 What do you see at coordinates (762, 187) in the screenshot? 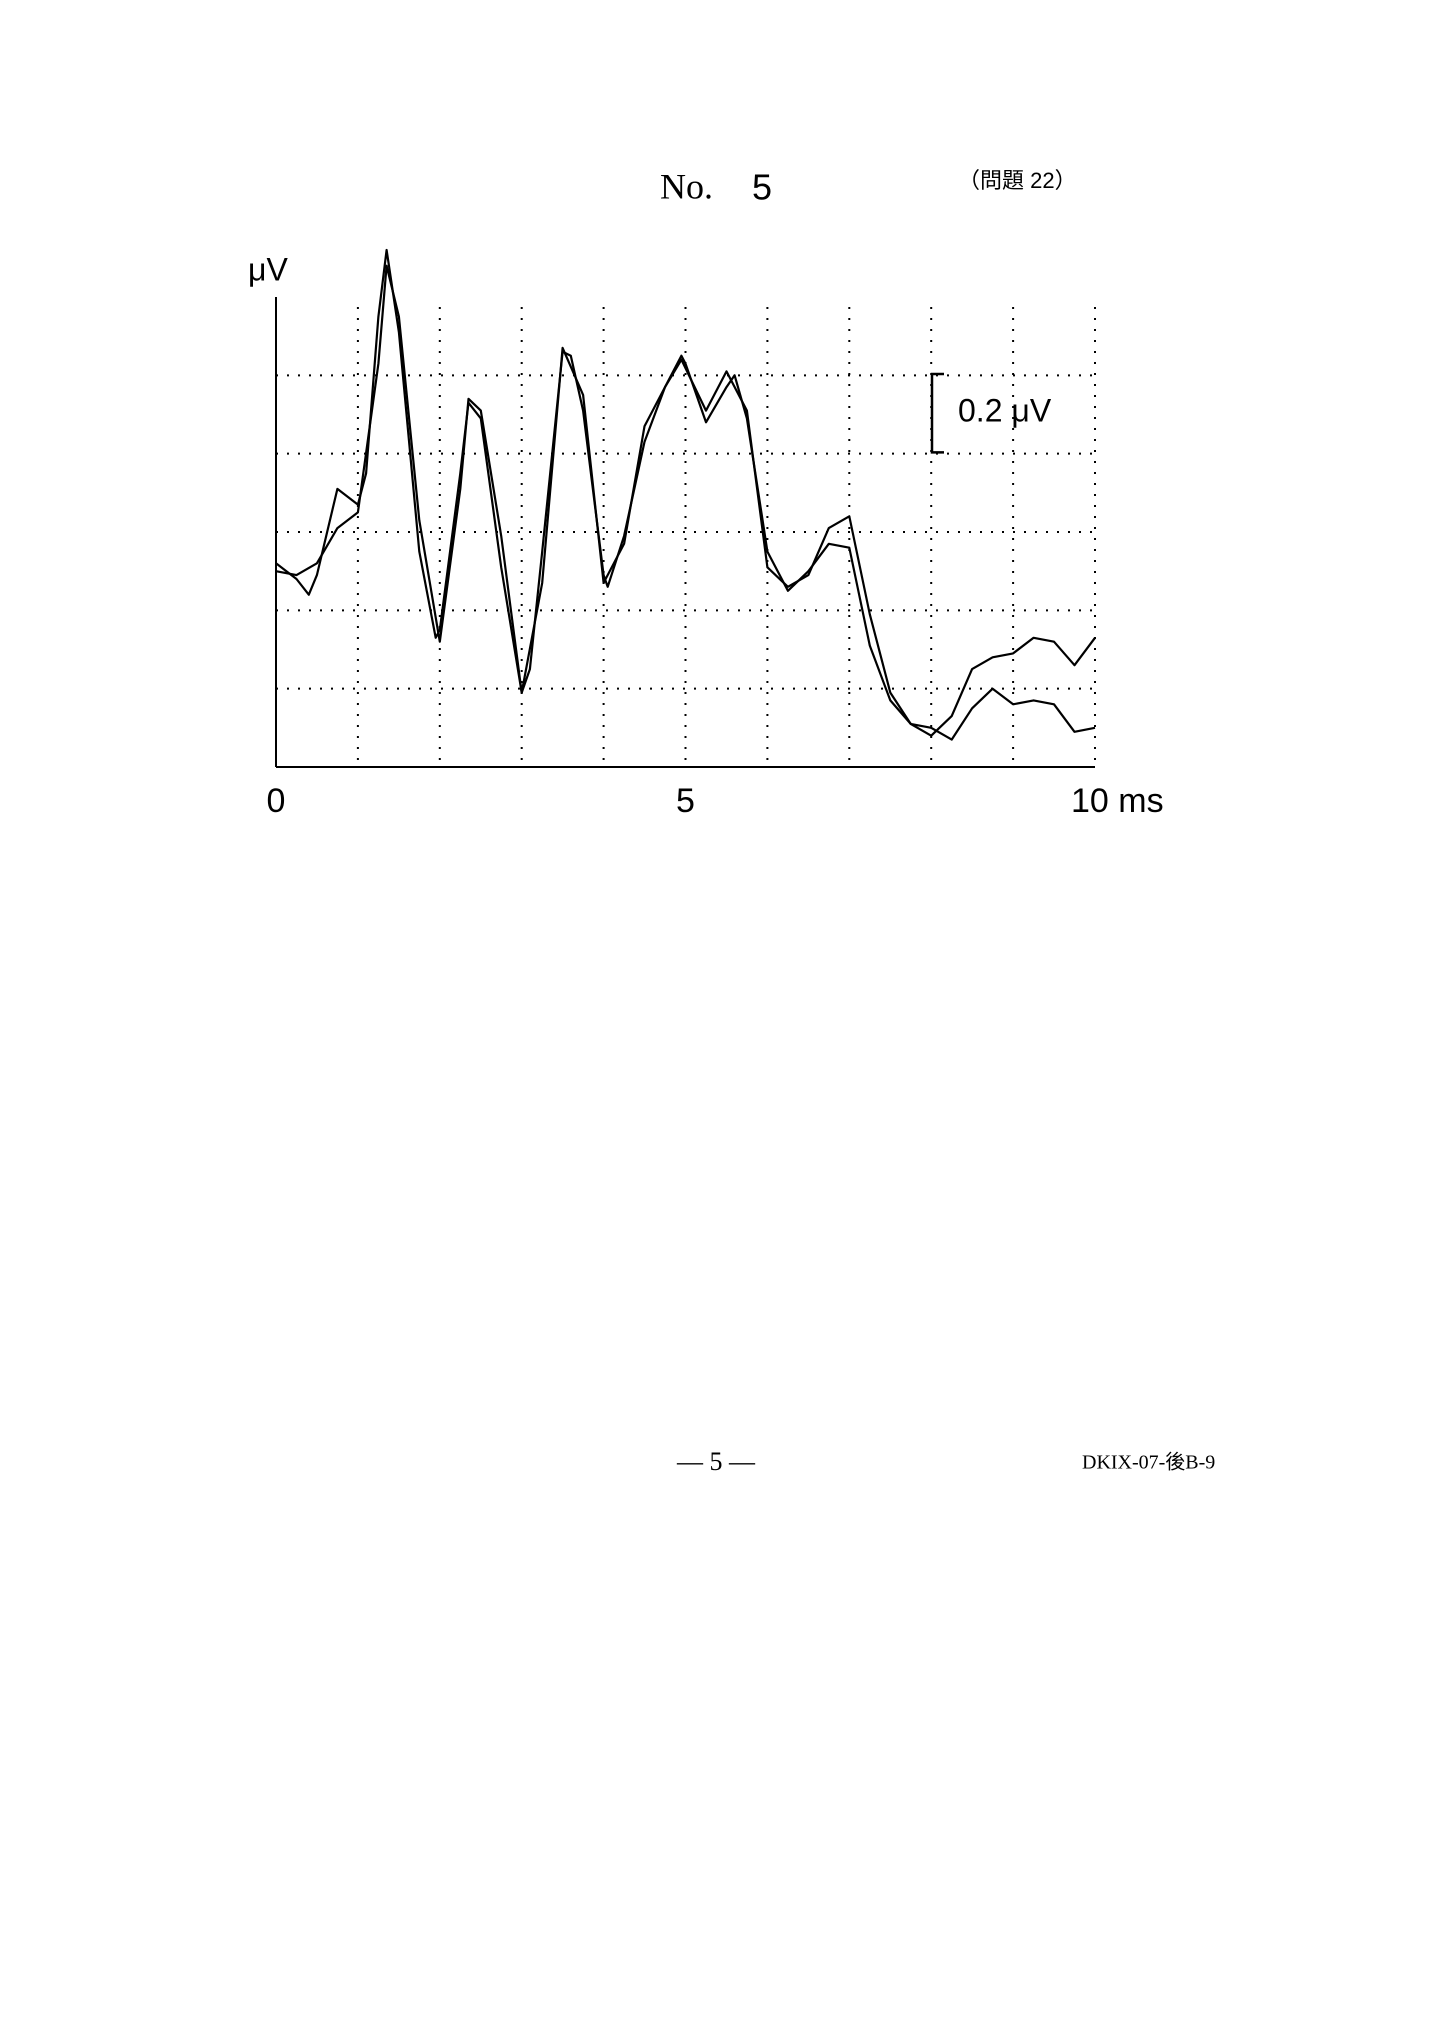
I see `number: 5` at bounding box center [762, 187].